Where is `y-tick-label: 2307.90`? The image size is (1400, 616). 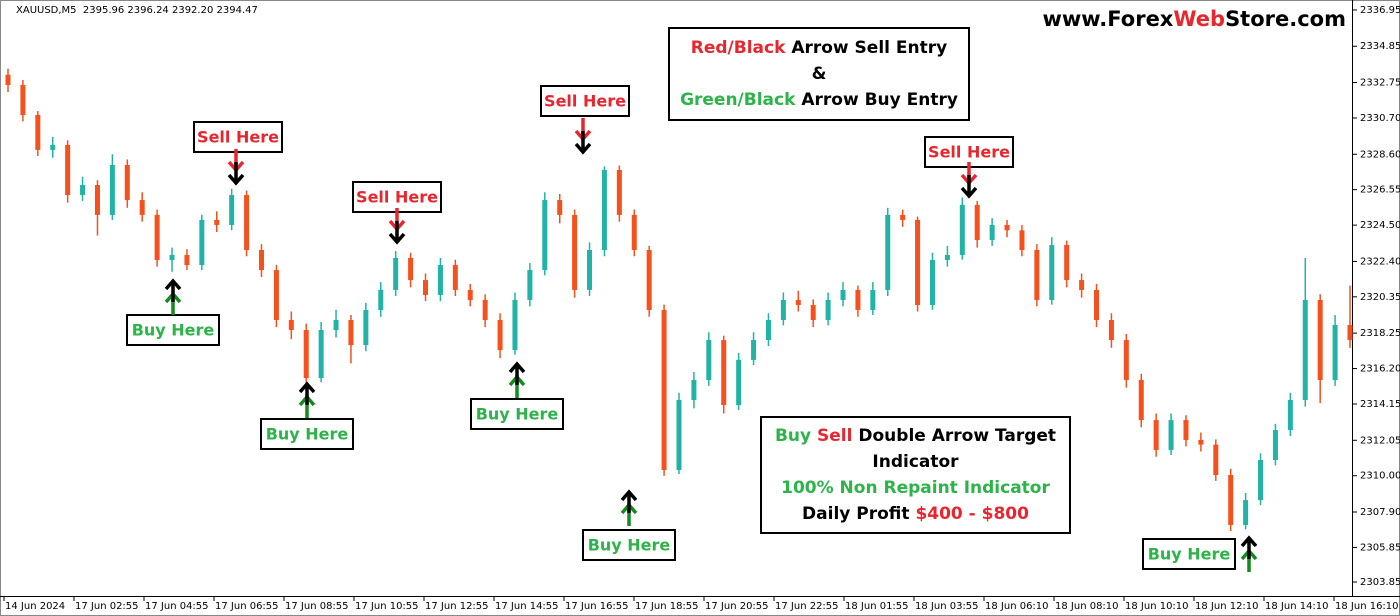 y-tick-label: 2307.90 is located at coordinates (1380, 512).